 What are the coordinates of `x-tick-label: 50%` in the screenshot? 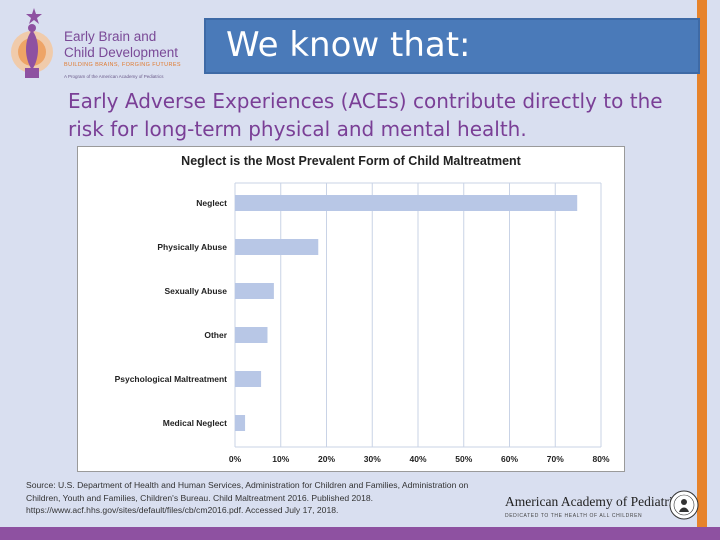 It's located at (463, 459).